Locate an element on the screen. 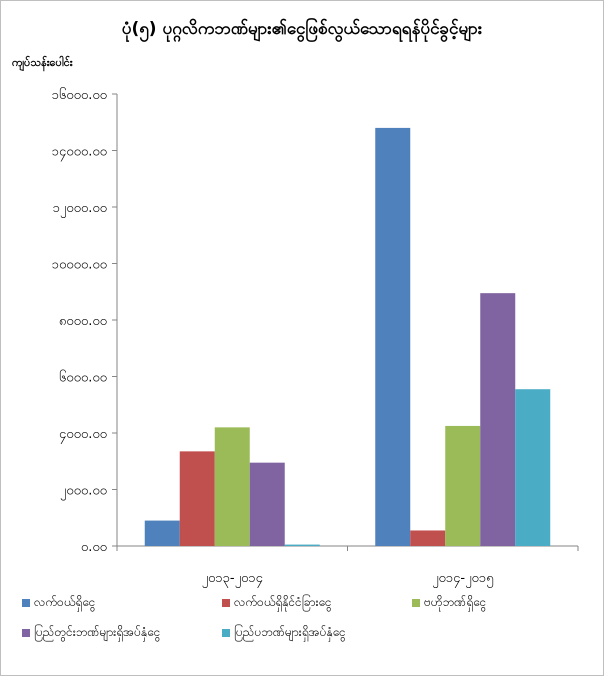 The width and height of the screenshot is (604, 676). legend-item: ပြည်တွင်းဘဏ်များရှိအပ်နှံငွေ is located at coordinates (91, 633).